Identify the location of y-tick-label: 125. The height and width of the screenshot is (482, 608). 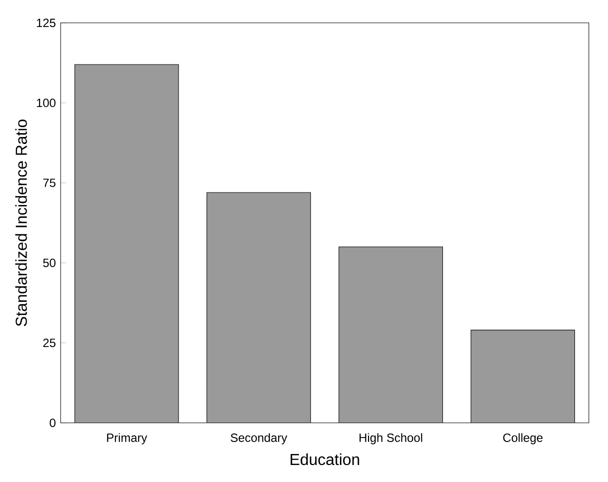
(46, 23).